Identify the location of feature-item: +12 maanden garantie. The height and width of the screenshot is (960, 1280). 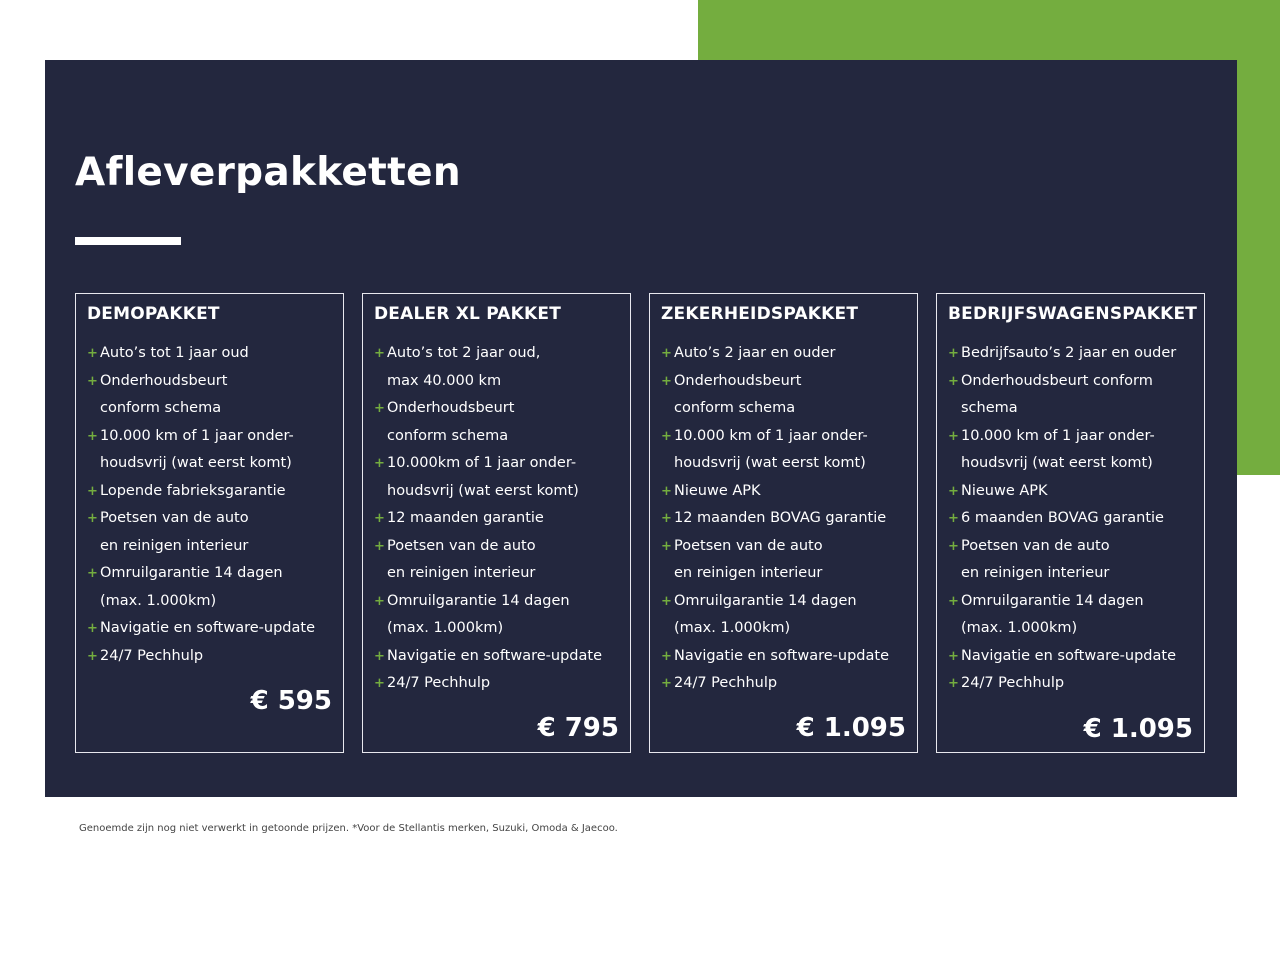
(497, 519).